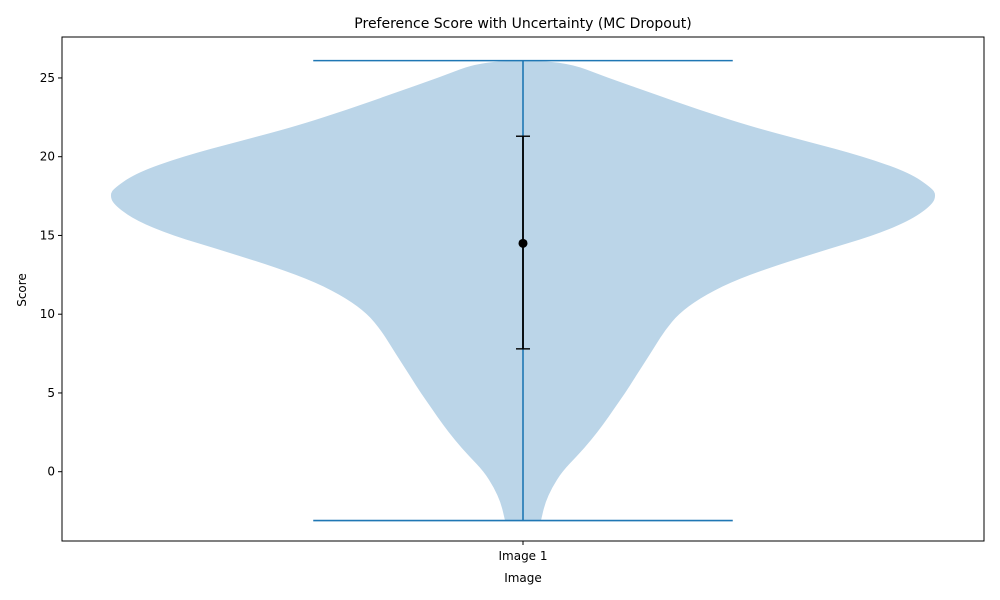  Describe the element at coordinates (523, 243) in the screenshot. I see `mean-marker` at that location.